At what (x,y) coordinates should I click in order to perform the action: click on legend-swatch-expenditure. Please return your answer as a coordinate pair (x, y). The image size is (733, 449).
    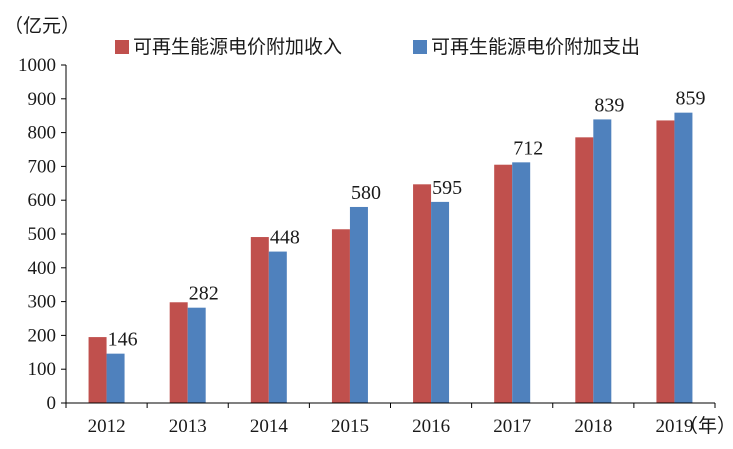
    Looking at the image, I should click on (420, 47).